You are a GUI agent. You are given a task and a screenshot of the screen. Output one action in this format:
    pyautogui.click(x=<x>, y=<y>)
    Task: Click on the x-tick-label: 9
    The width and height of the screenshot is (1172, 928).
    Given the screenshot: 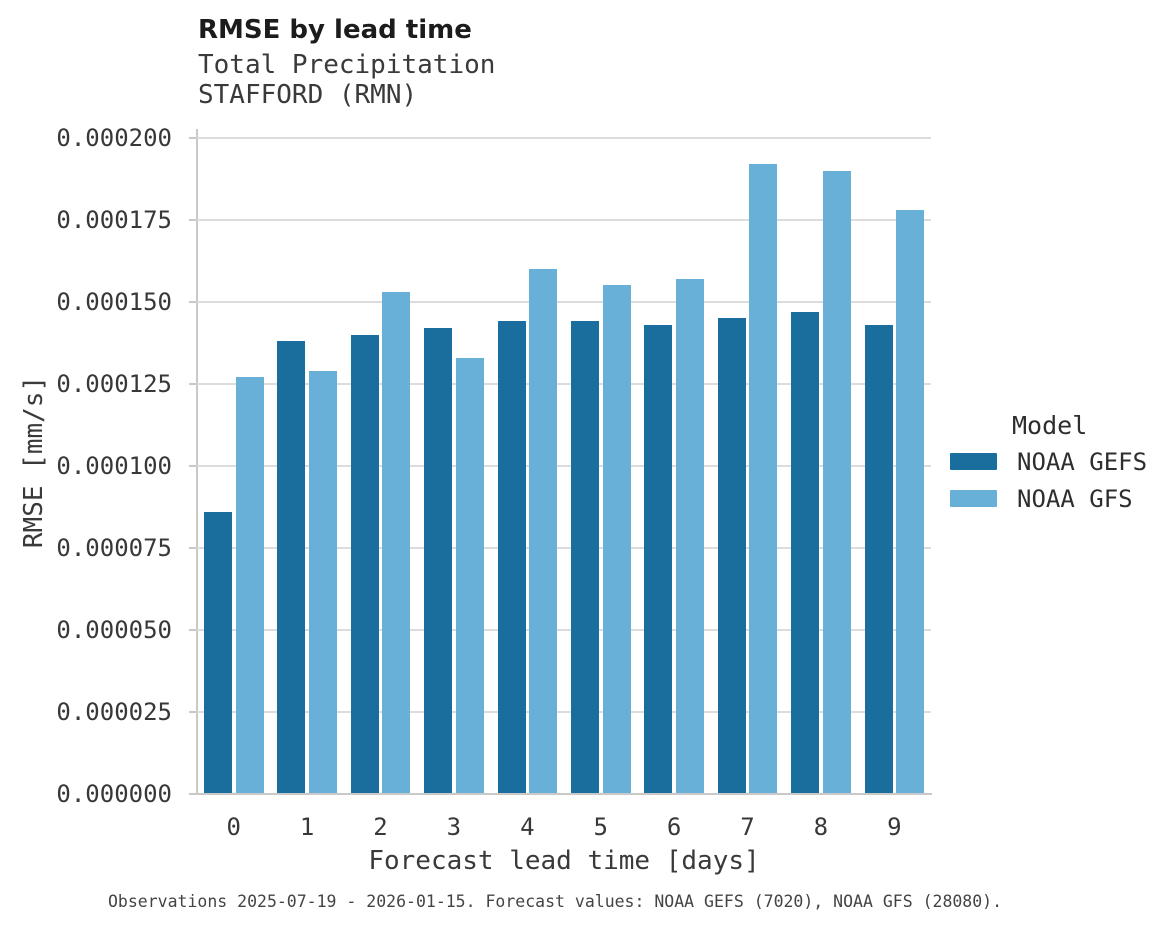 What is the action you would take?
    pyautogui.click(x=894, y=827)
    